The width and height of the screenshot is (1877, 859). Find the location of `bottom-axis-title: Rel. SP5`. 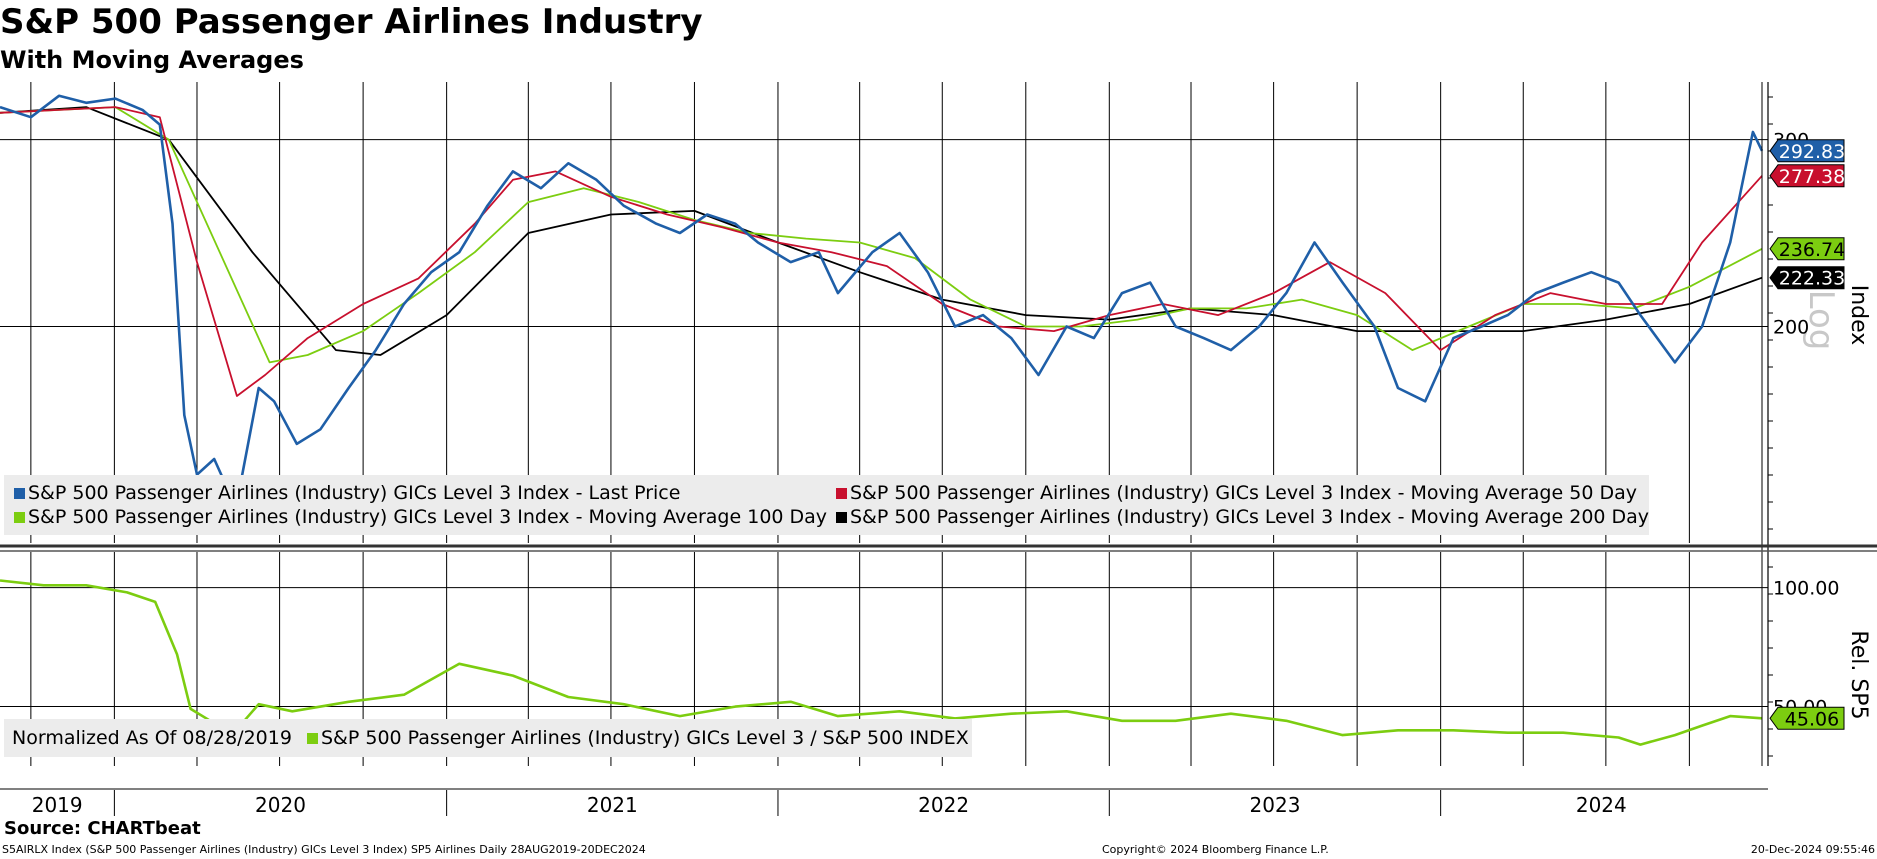

bottom-axis-title: Rel. SP5 is located at coordinates (1858, 674).